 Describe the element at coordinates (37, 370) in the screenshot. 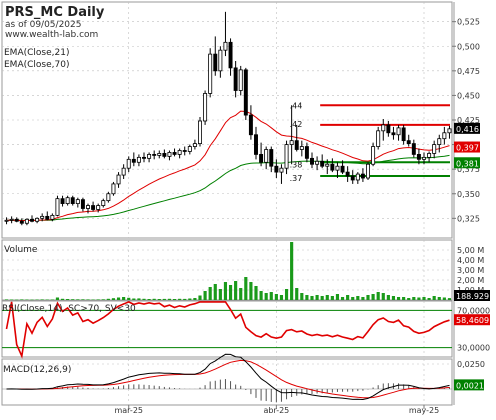

I see `macd-title: MACD(12,26,9)` at that location.